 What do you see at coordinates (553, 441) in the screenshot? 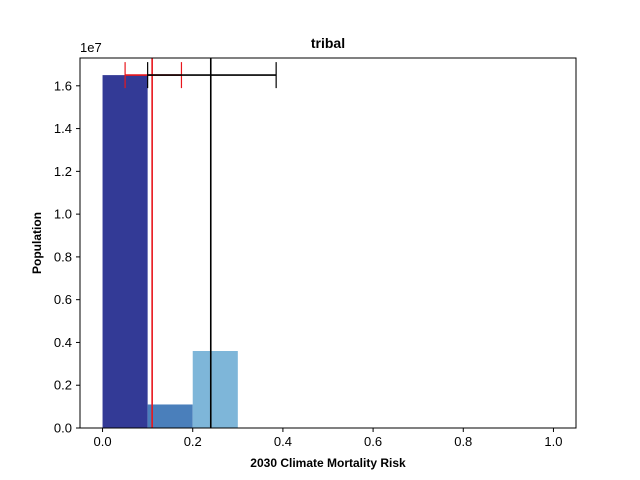
I see `x-tick-label-5: 1.0` at bounding box center [553, 441].